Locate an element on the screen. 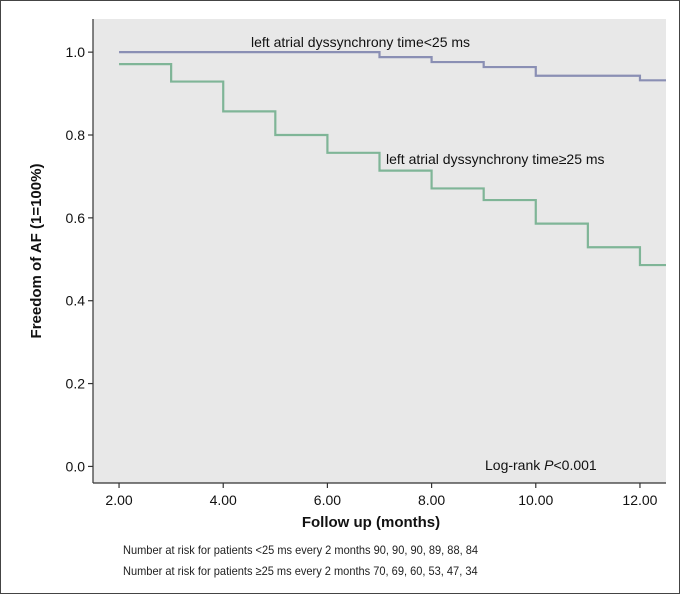  y-tick-label: 0.6 is located at coordinates (76, 218).